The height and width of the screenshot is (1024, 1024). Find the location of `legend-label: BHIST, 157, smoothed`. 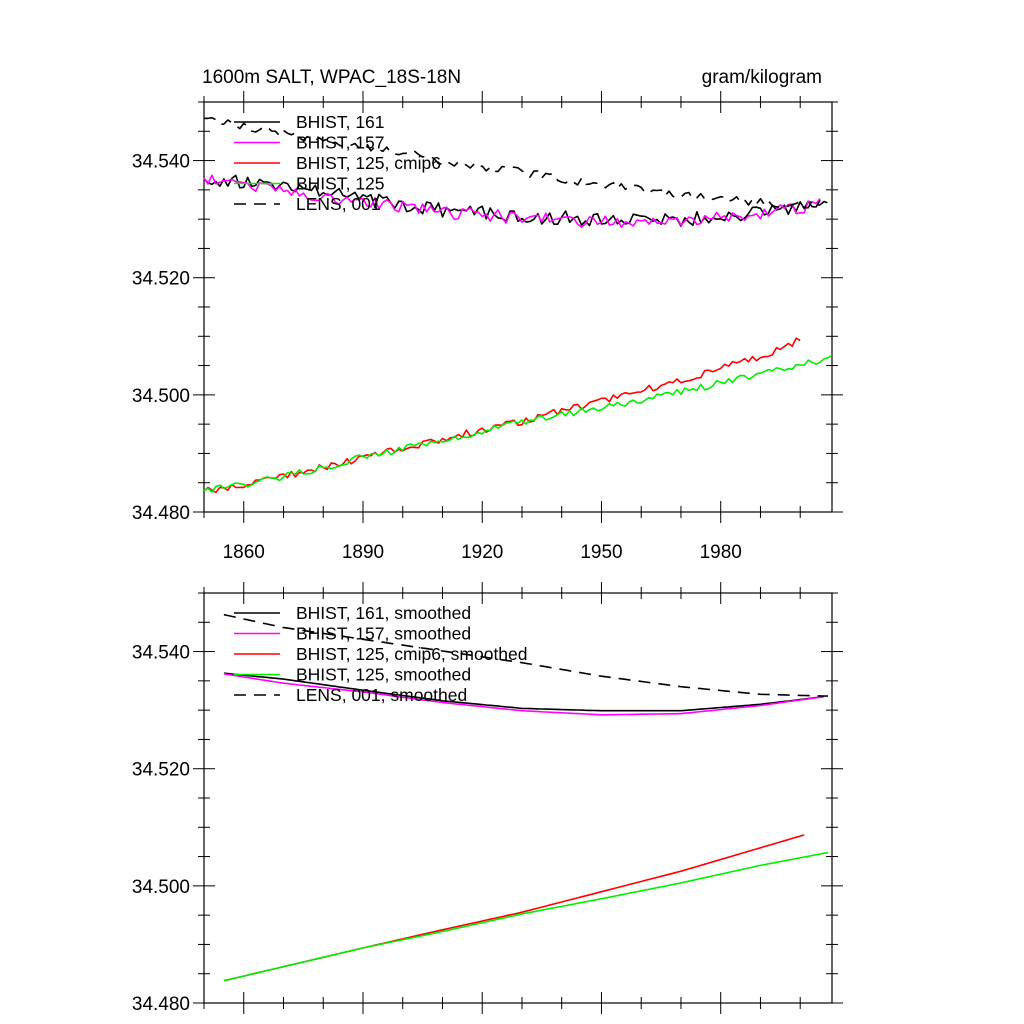

legend-label: BHIST, 157, smoothed is located at coordinates (383, 634).